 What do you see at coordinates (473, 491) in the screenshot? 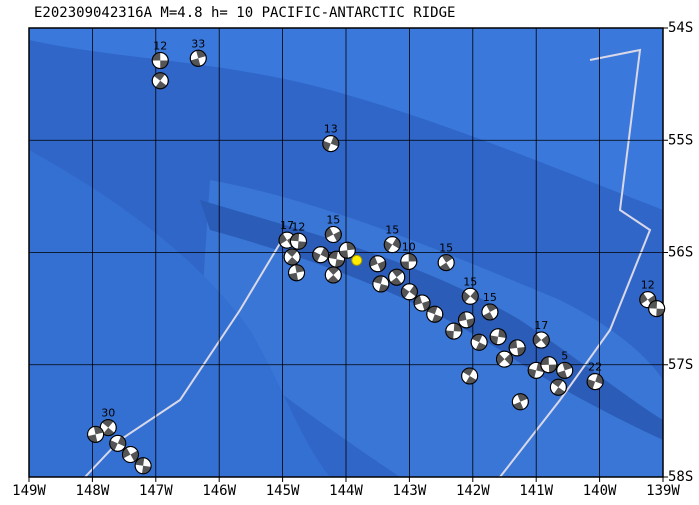
I see `x-tick-label: 142W` at bounding box center [473, 491].